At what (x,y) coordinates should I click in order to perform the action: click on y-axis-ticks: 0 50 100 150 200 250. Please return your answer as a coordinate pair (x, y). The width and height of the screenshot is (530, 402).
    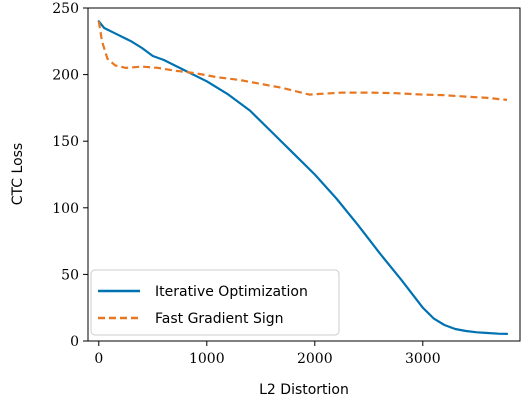
    Looking at the image, I should click on (70, 175).